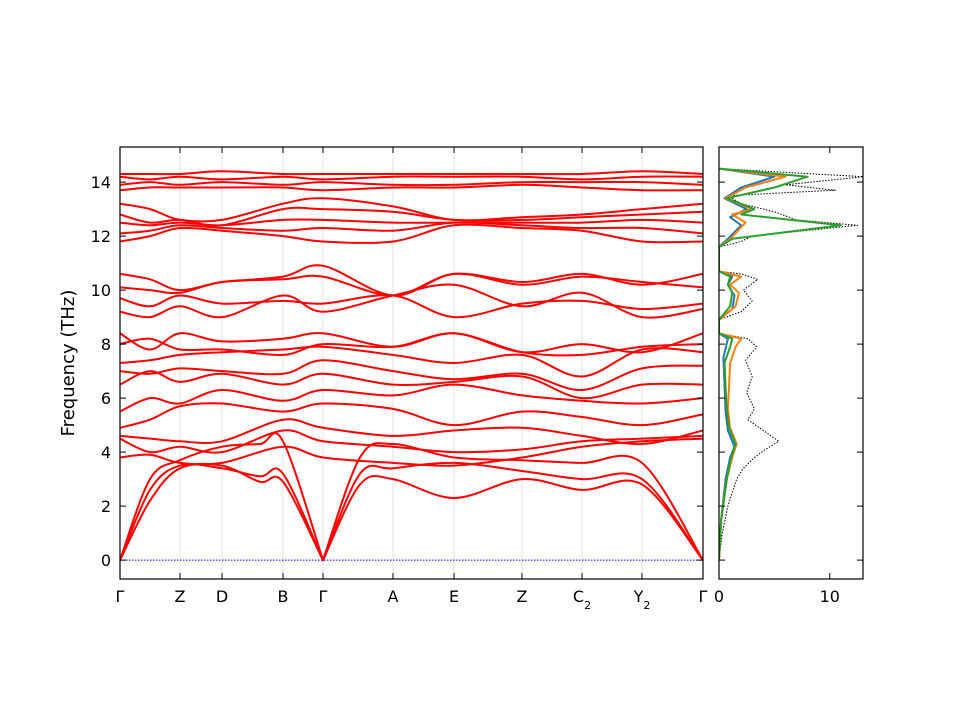 This screenshot has width=960, height=720. What do you see at coordinates (283, 596) in the screenshot?
I see `x-tick-label: B` at bounding box center [283, 596].